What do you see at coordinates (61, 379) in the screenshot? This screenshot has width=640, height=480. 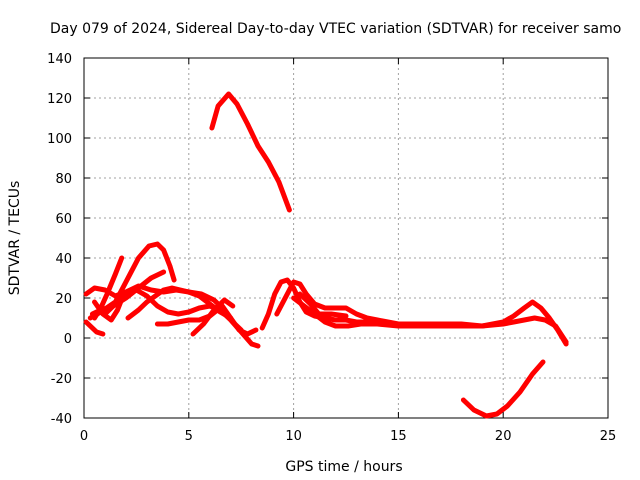 I see `y-tick-label: -20` at bounding box center [61, 379].